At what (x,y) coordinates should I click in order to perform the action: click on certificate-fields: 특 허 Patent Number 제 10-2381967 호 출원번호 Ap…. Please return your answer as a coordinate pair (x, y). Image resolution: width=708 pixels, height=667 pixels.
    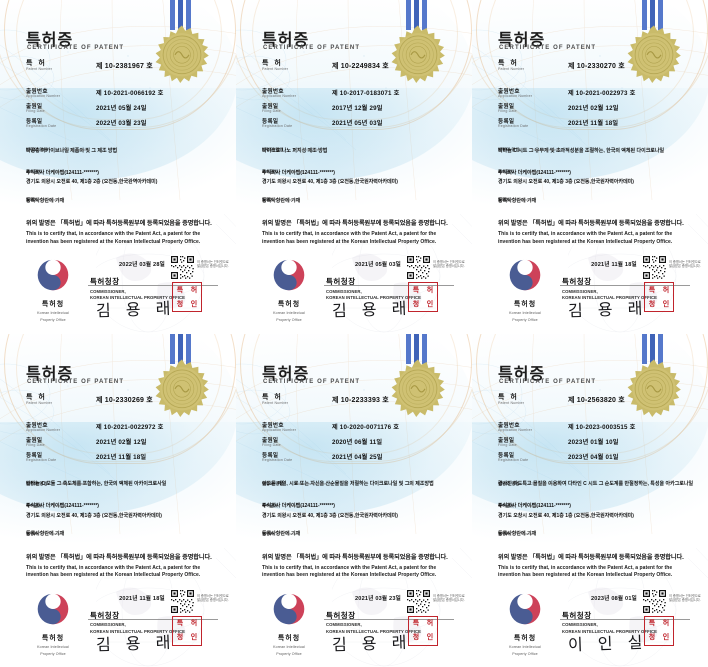
    Looking at the image, I should click on (121, 95).